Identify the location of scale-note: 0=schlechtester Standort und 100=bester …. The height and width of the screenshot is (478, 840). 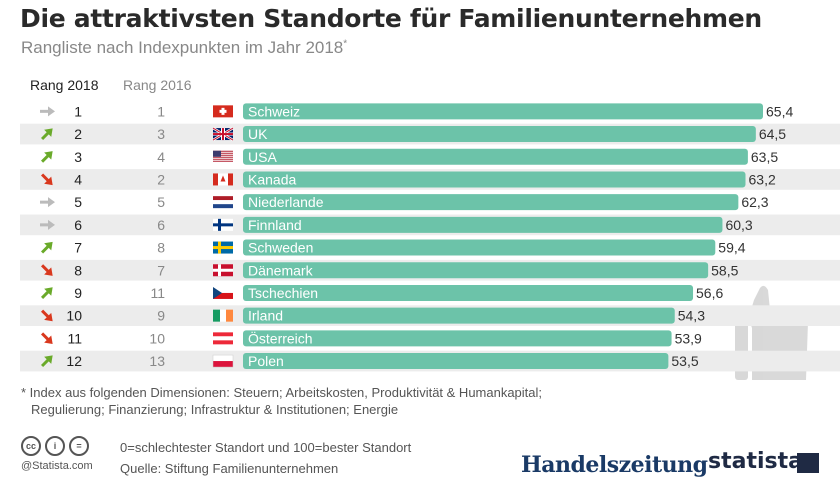
(266, 447).